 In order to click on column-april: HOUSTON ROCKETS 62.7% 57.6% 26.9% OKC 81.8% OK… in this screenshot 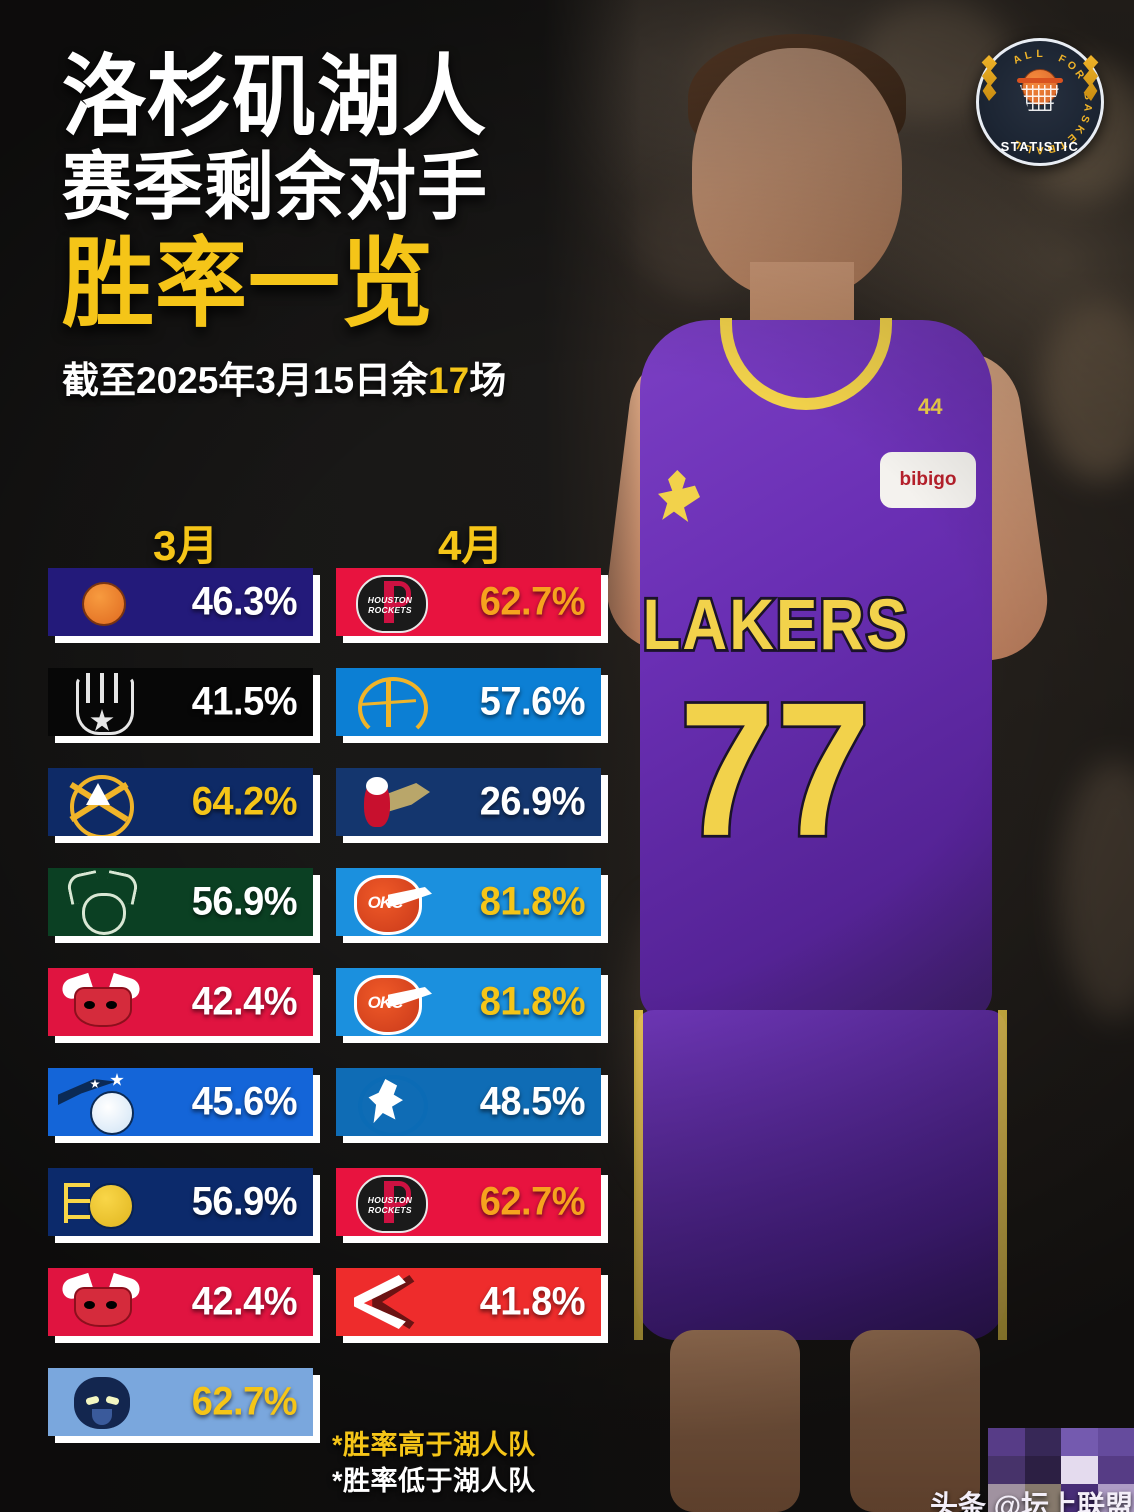, I will do `click(468, 968)`.